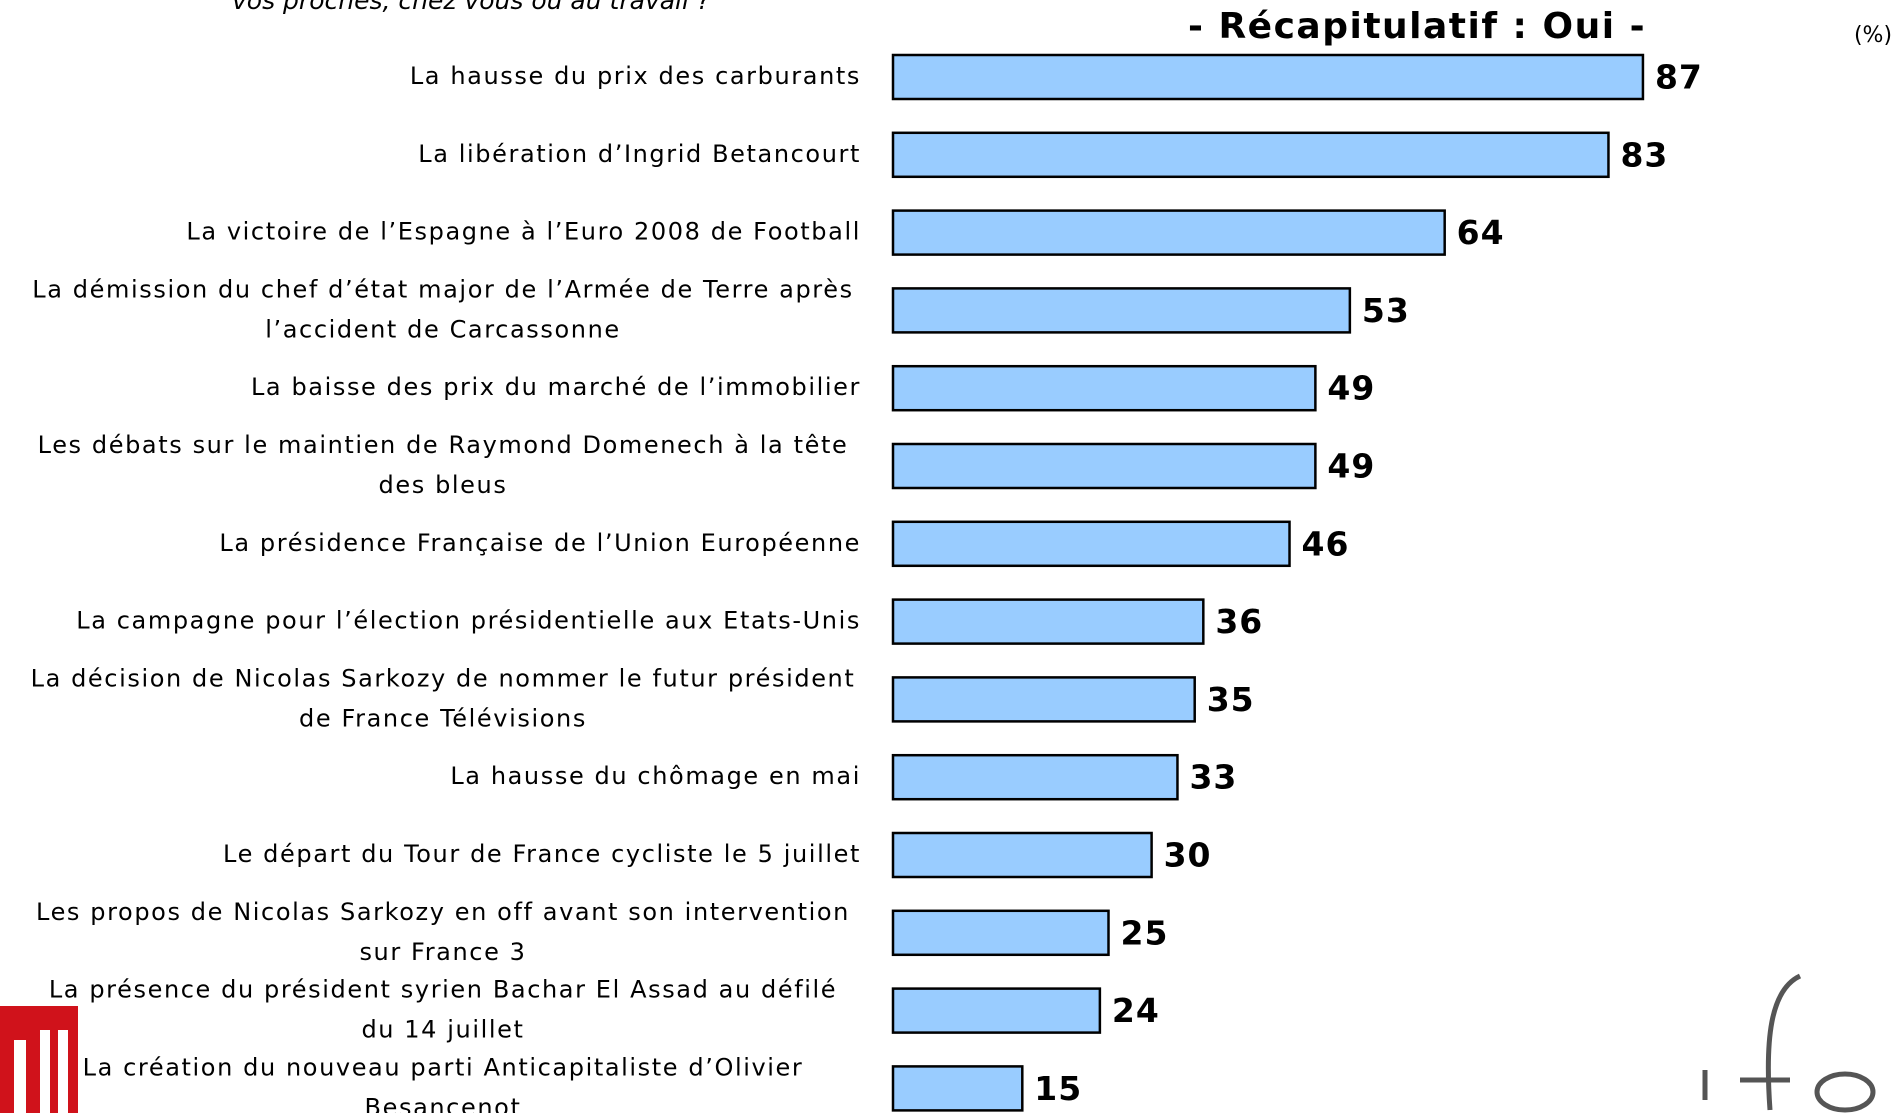 This screenshot has height=1113, width=1899. I want to click on value-label: 35, so click(1231, 699).